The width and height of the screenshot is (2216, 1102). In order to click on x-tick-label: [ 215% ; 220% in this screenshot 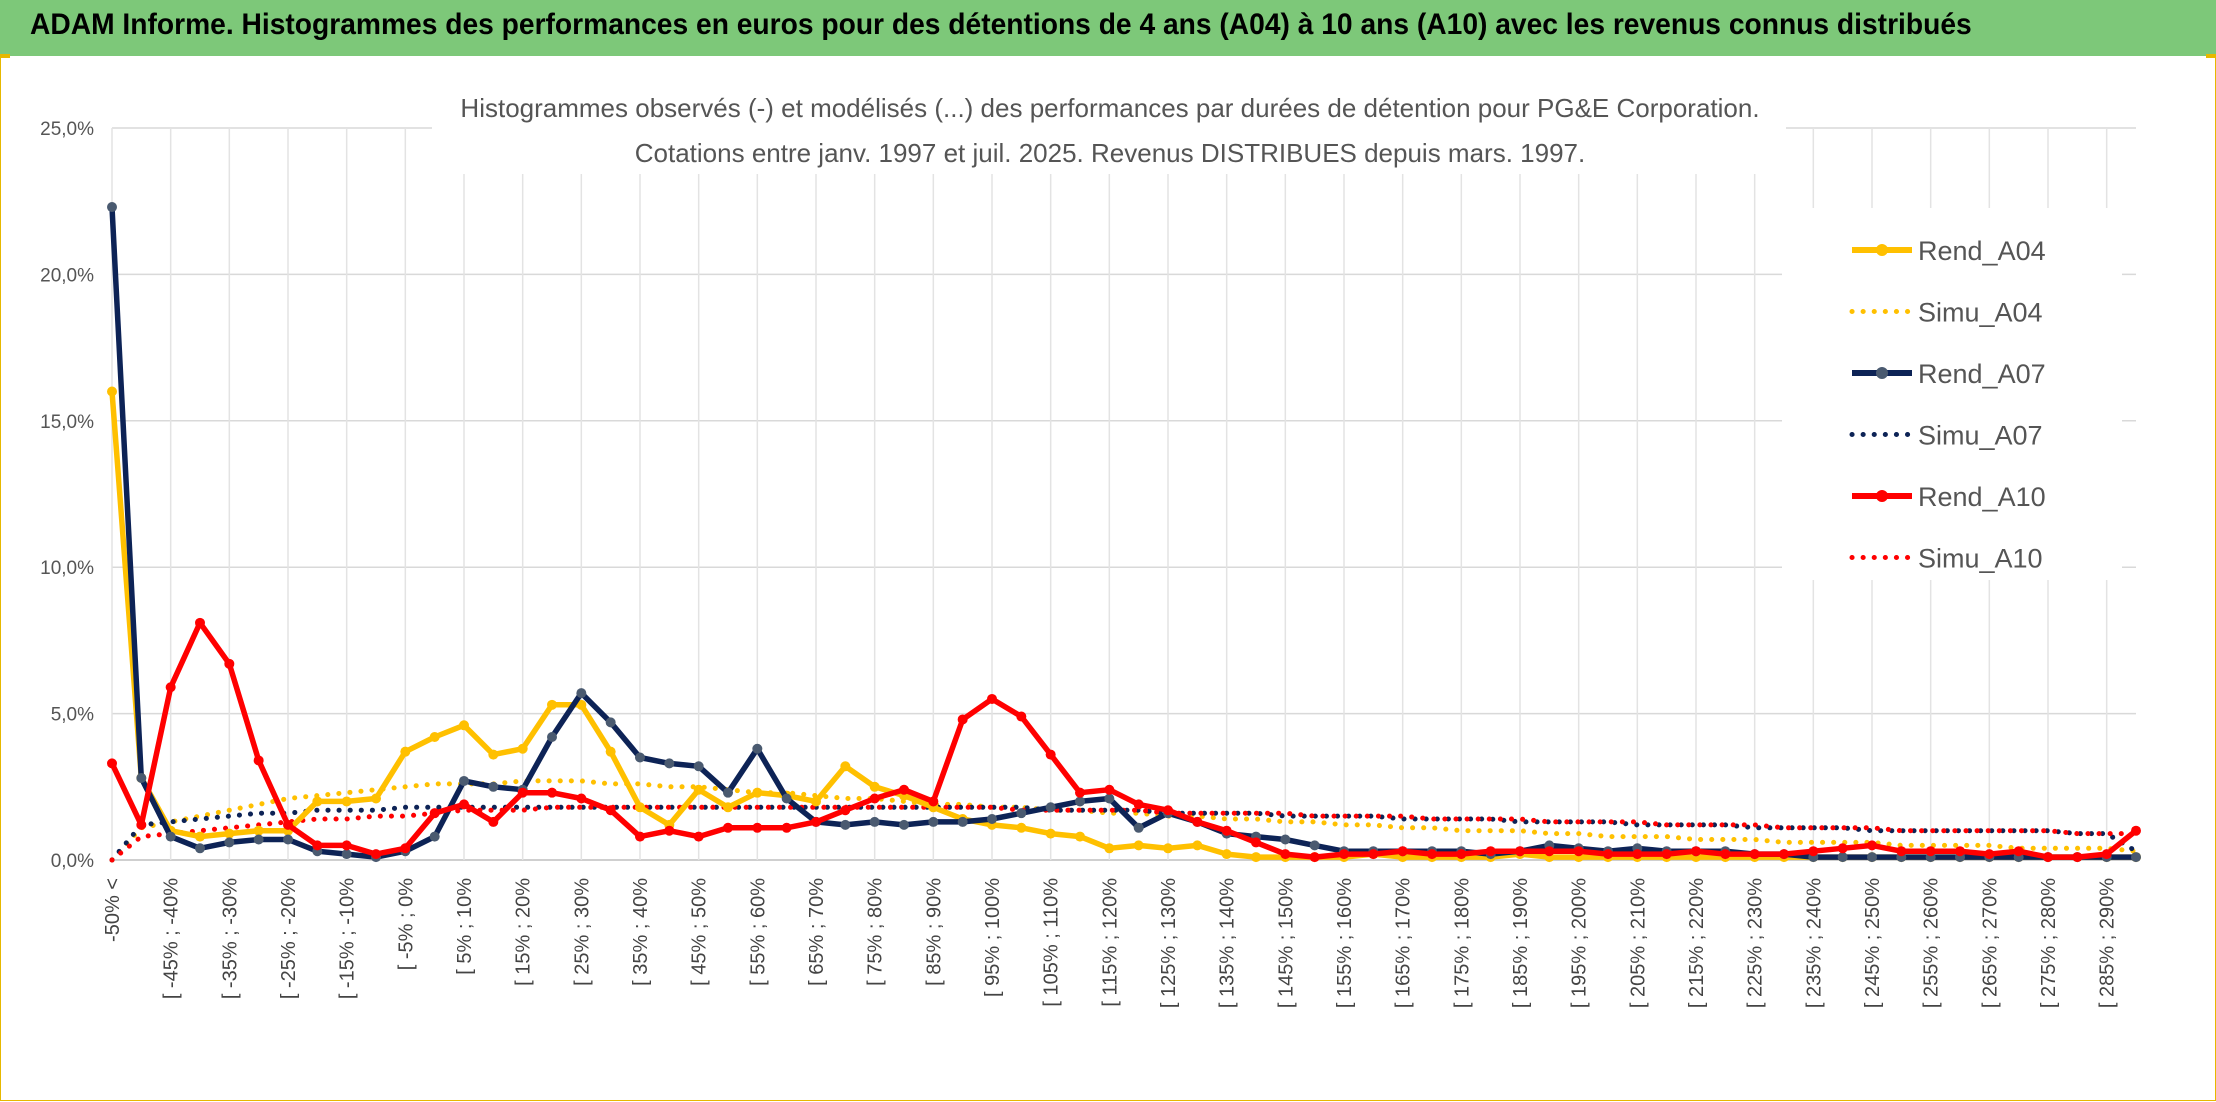, I will do `click(1697, 943)`.